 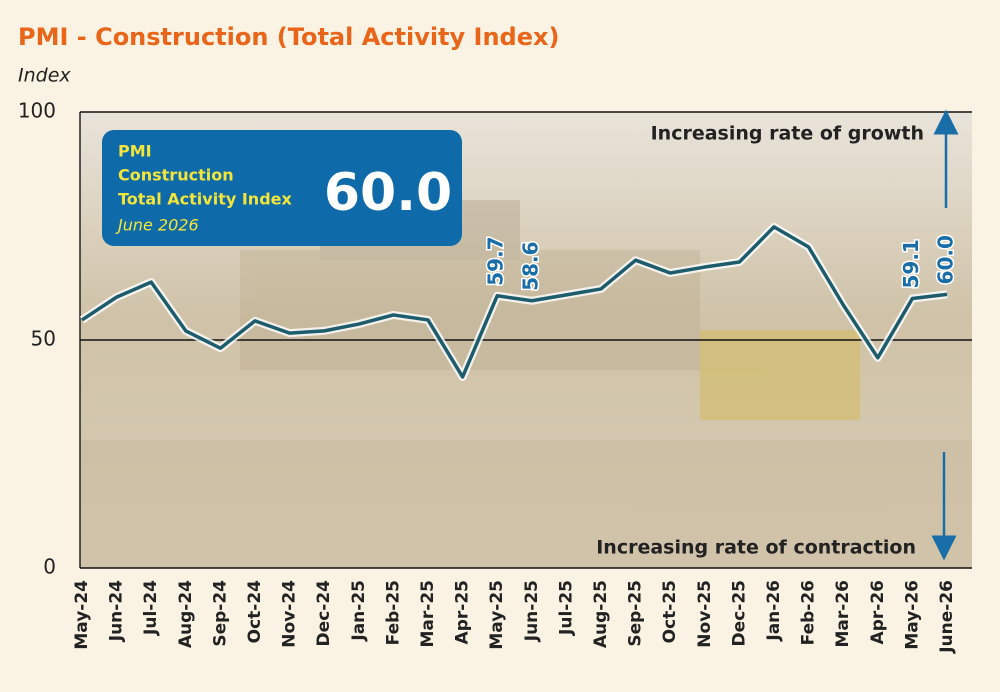 What do you see at coordinates (601, 614) in the screenshot?
I see `x-tick-label: Aug-25` at bounding box center [601, 614].